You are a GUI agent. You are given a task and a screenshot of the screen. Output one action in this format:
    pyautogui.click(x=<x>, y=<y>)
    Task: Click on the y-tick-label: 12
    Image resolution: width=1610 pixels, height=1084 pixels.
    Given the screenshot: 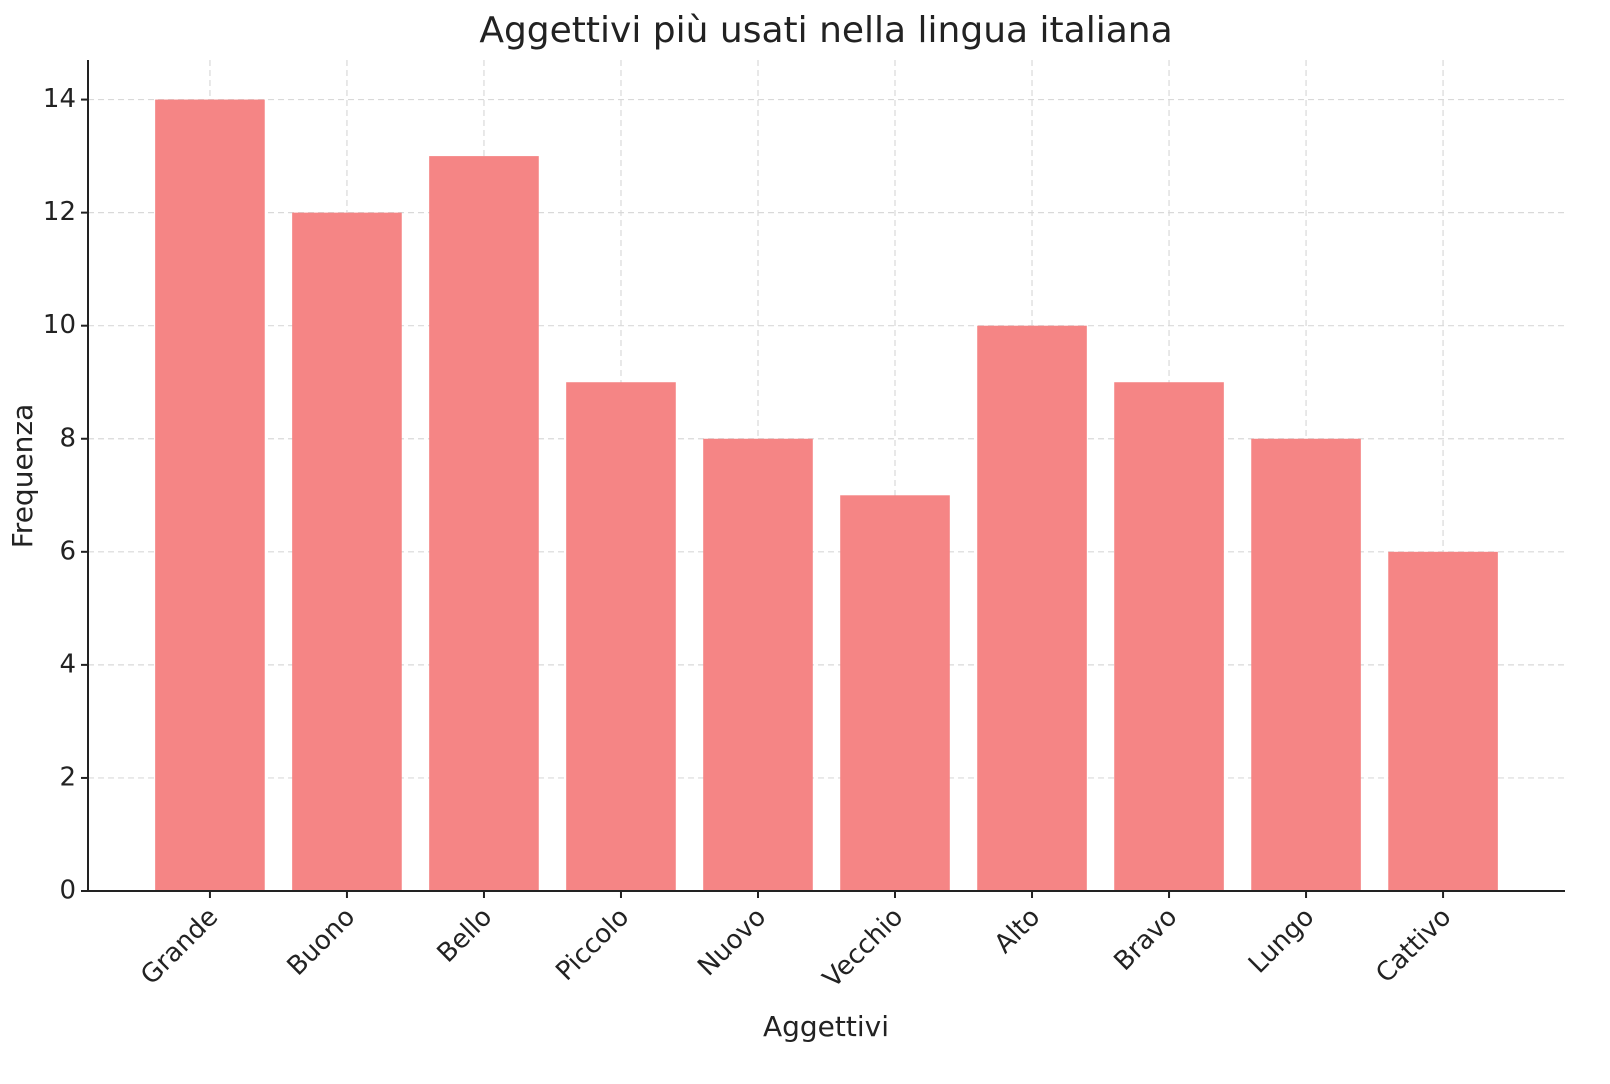 What is the action you would take?
    pyautogui.click(x=59, y=212)
    